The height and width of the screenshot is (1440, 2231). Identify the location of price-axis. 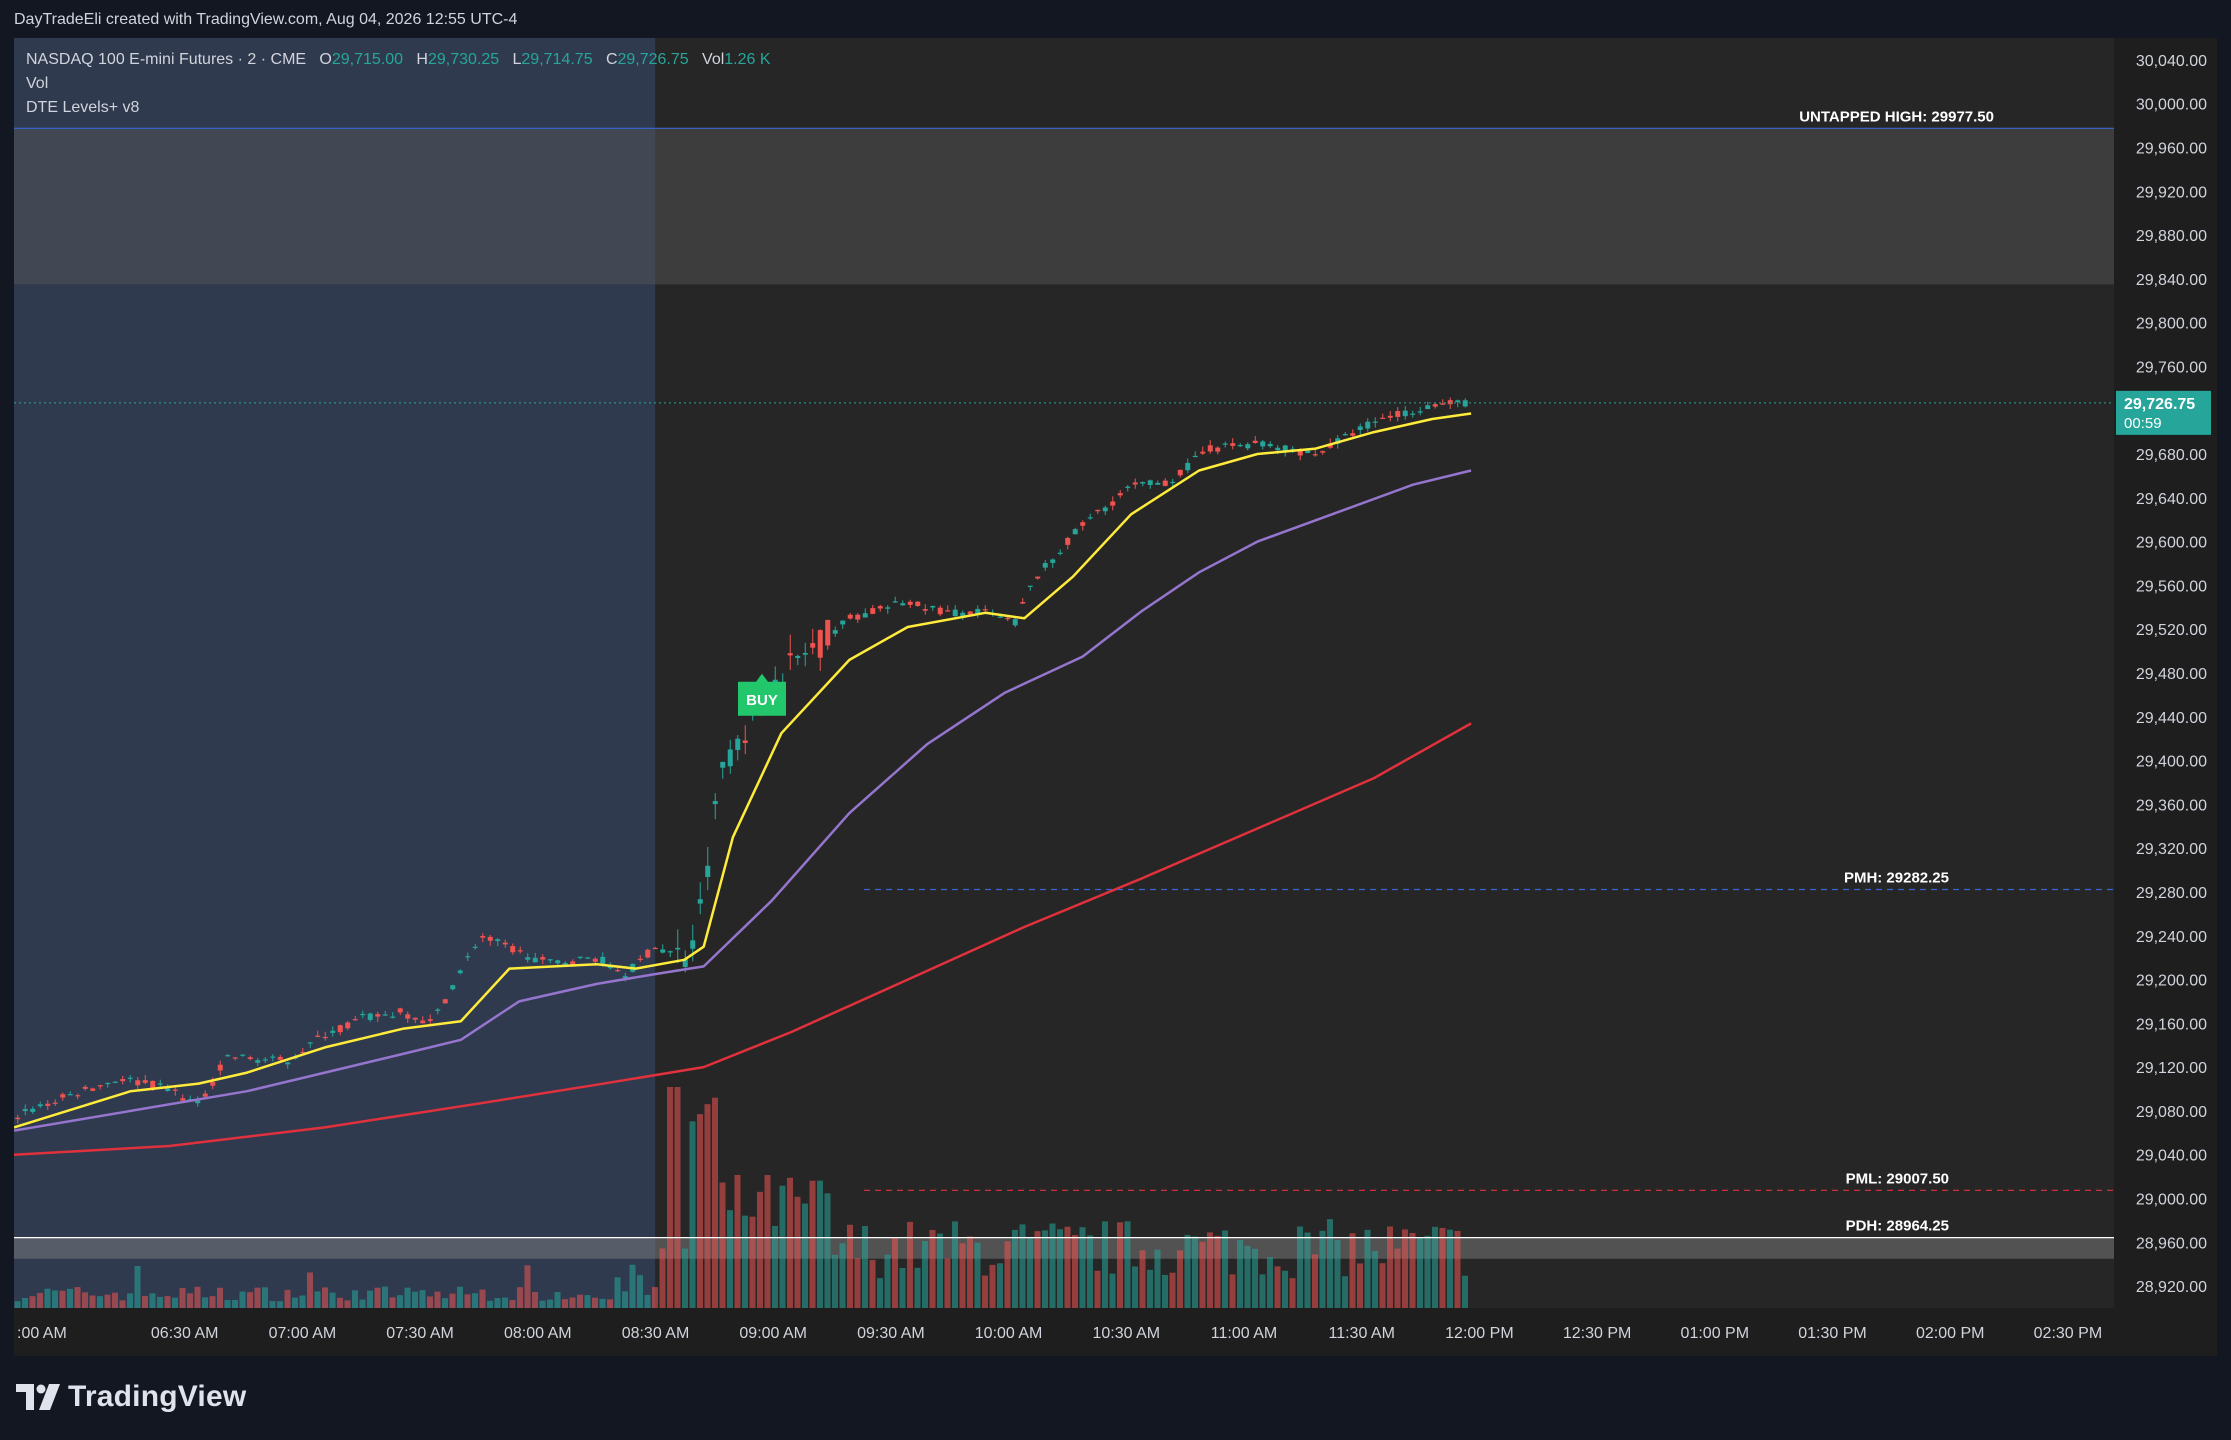
(2165, 697).